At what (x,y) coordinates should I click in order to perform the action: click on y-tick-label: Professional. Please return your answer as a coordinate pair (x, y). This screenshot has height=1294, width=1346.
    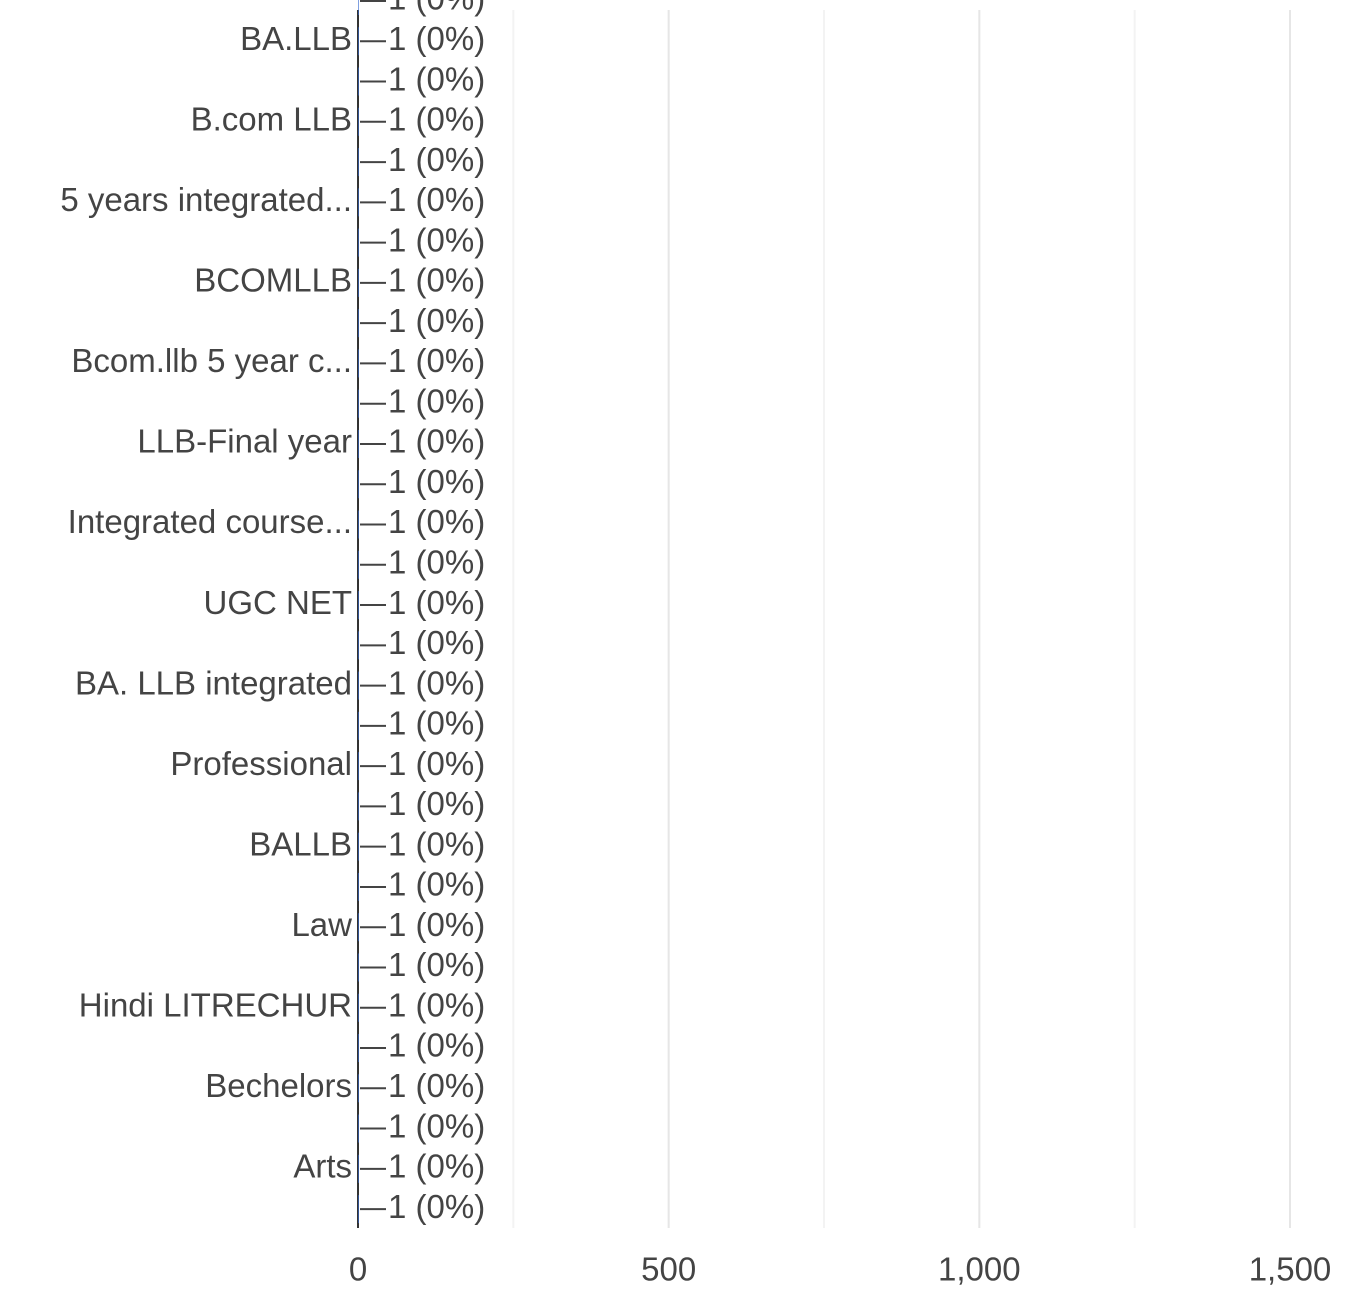
    Looking at the image, I should click on (261, 763).